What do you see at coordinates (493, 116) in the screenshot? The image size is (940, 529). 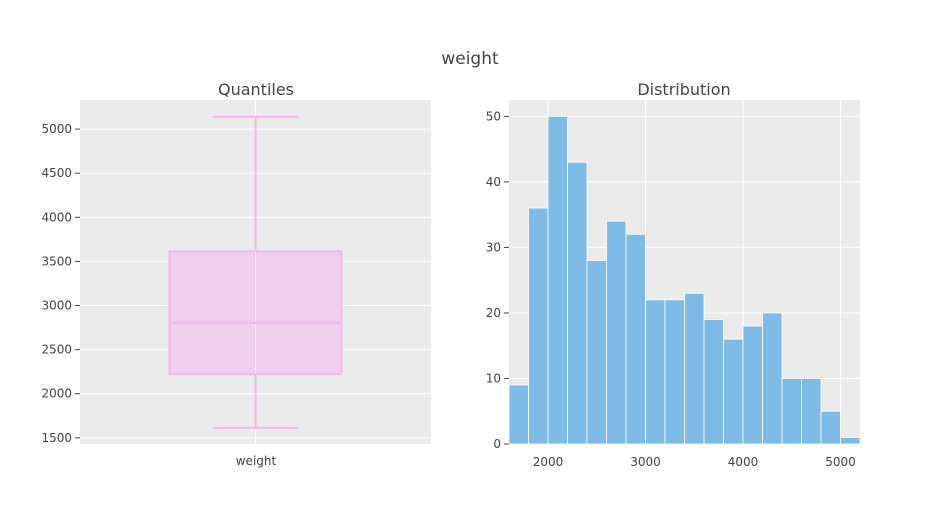 I see `histogram-y-tick-label: 50` at bounding box center [493, 116].